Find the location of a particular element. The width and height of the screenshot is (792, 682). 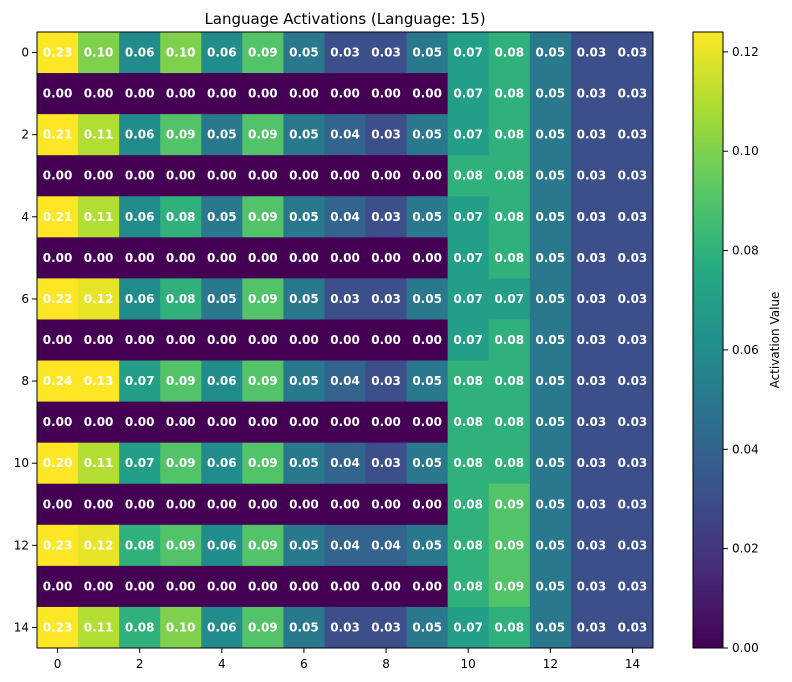

y-axis-ticks: 0 2 4 6 8 10 12 14 is located at coordinates (25, 340).